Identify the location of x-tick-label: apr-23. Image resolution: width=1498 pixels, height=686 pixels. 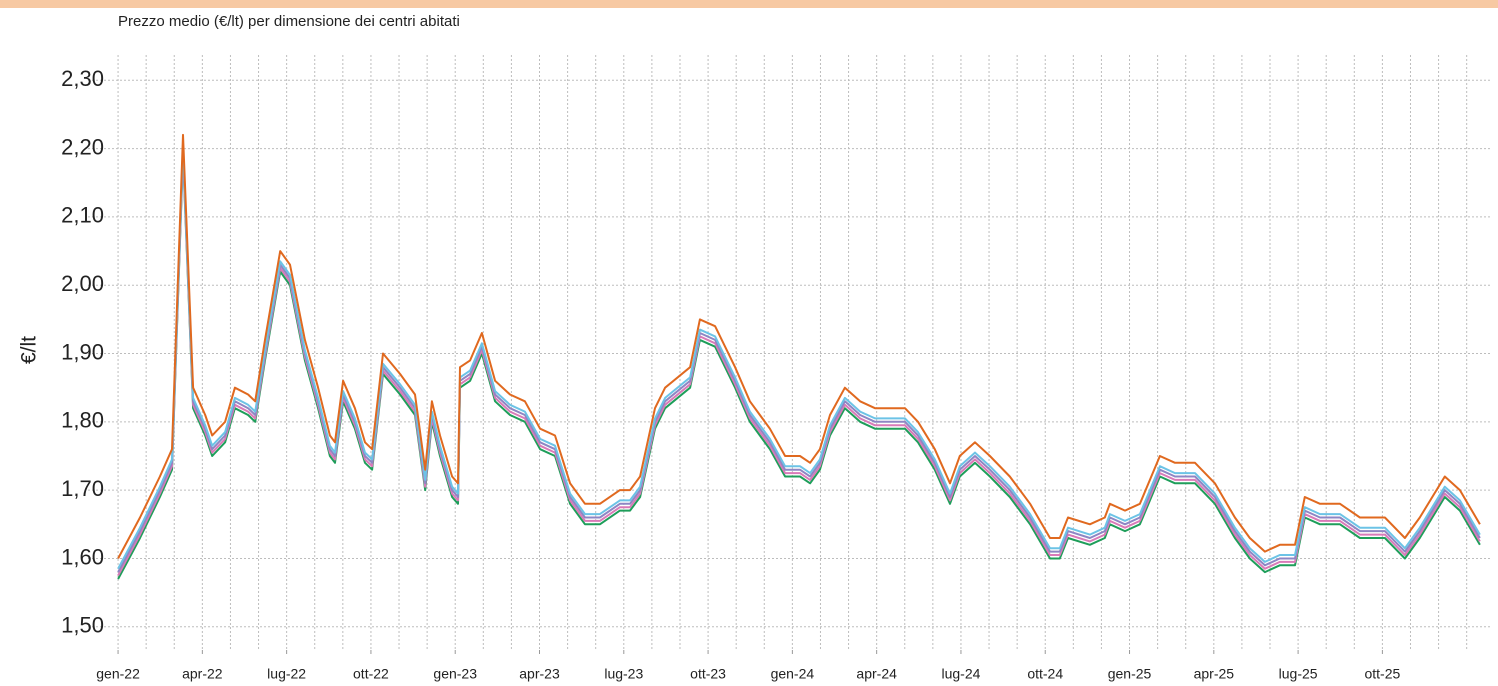
(539, 674).